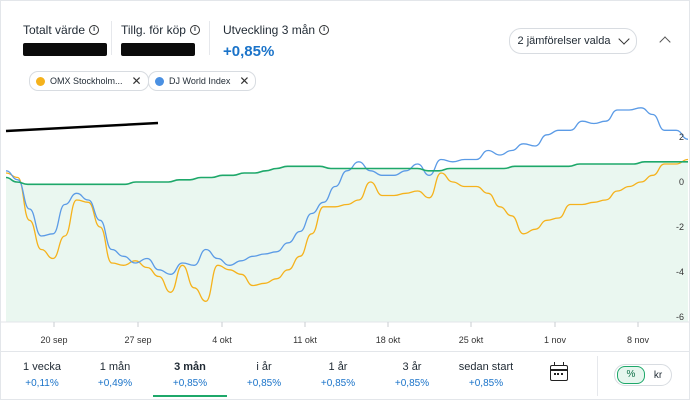 The width and height of the screenshot is (690, 400). Describe the element at coordinates (681, 137) in the screenshot. I see `y-tick-label: 2` at that location.